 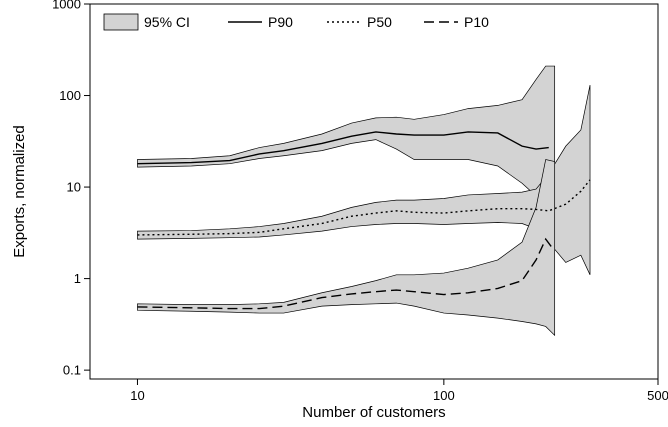 I want to click on legend-label-p50: P50, so click(x=379, y=22).